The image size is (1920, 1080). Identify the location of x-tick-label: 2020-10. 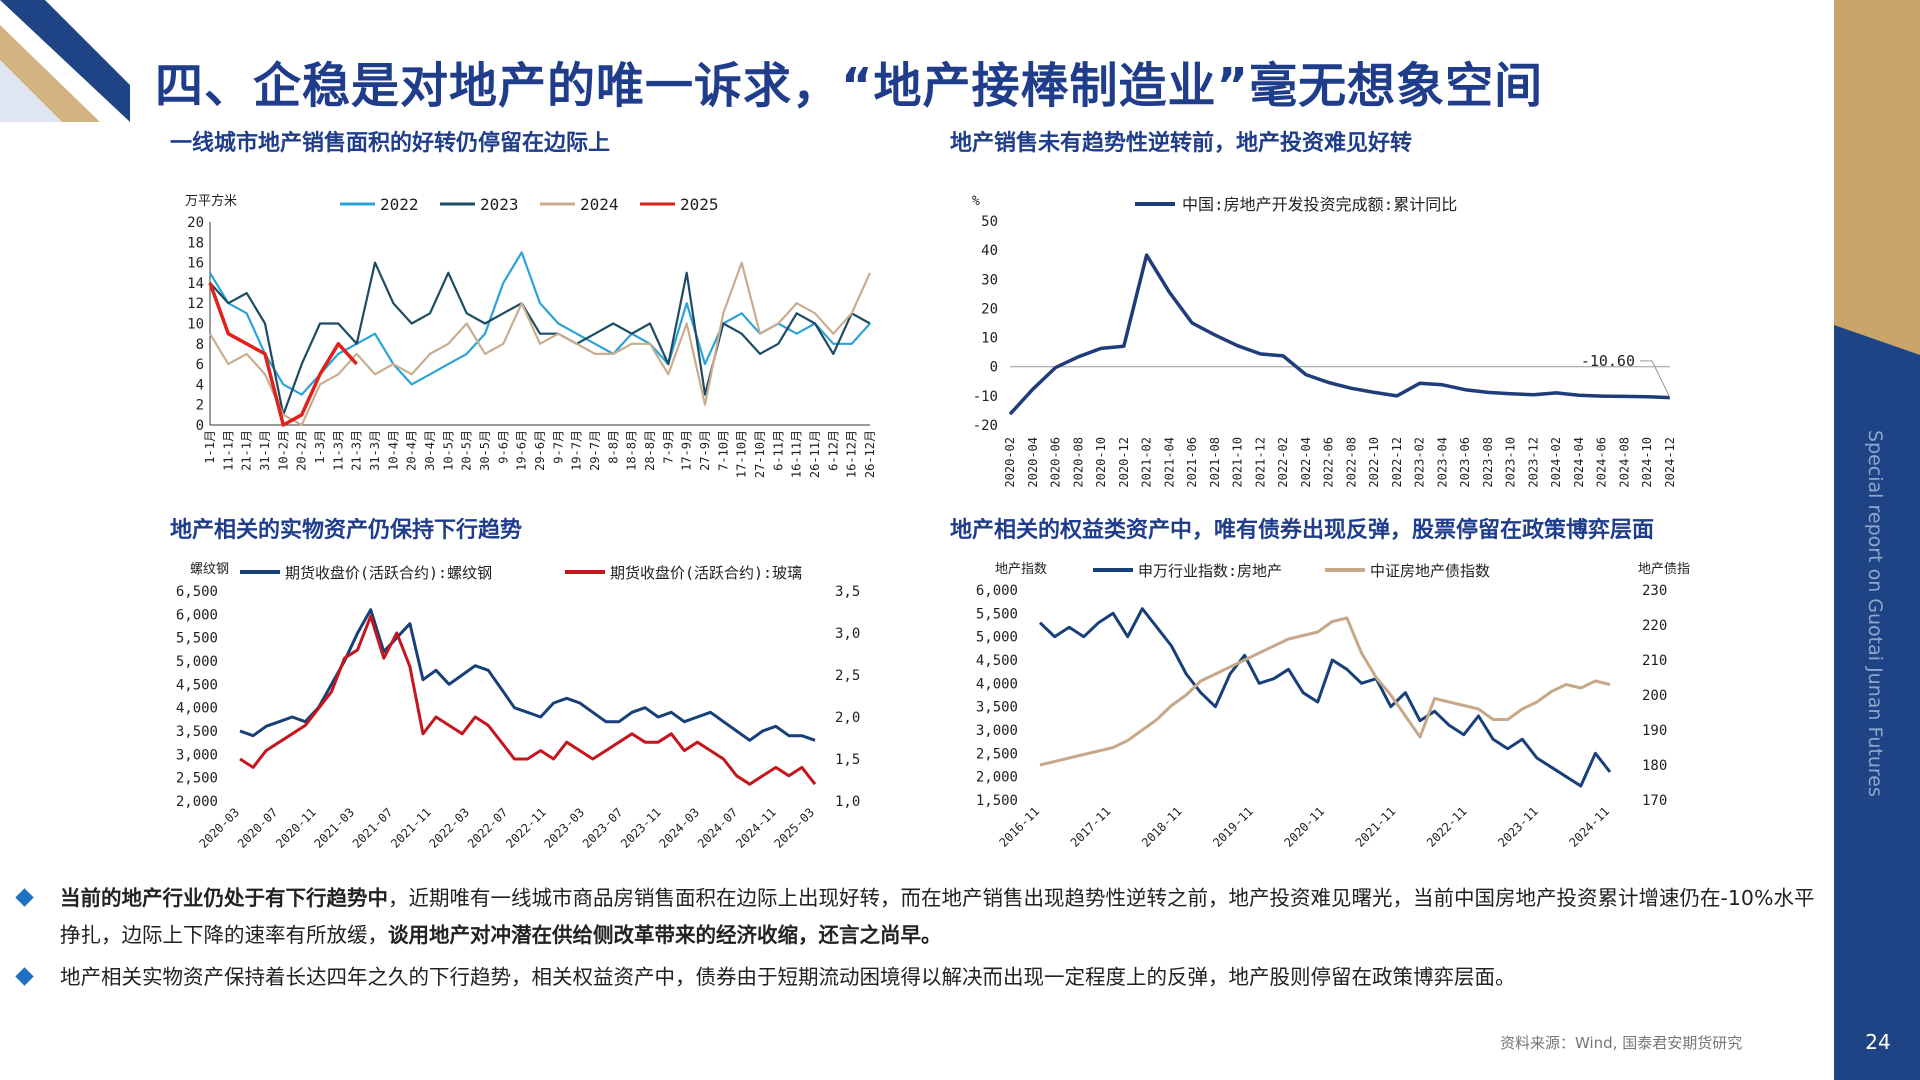
(1101, 462).